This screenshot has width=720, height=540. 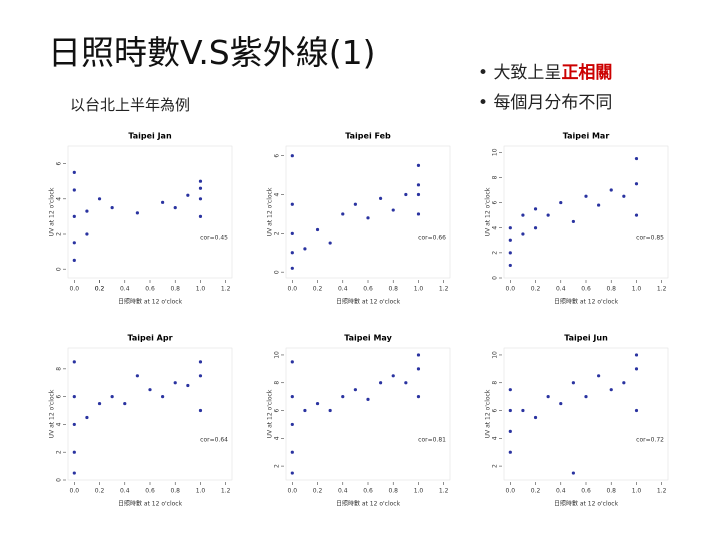 I want to click on chart-title: Taipei Feb, so click(x=368, y=136).